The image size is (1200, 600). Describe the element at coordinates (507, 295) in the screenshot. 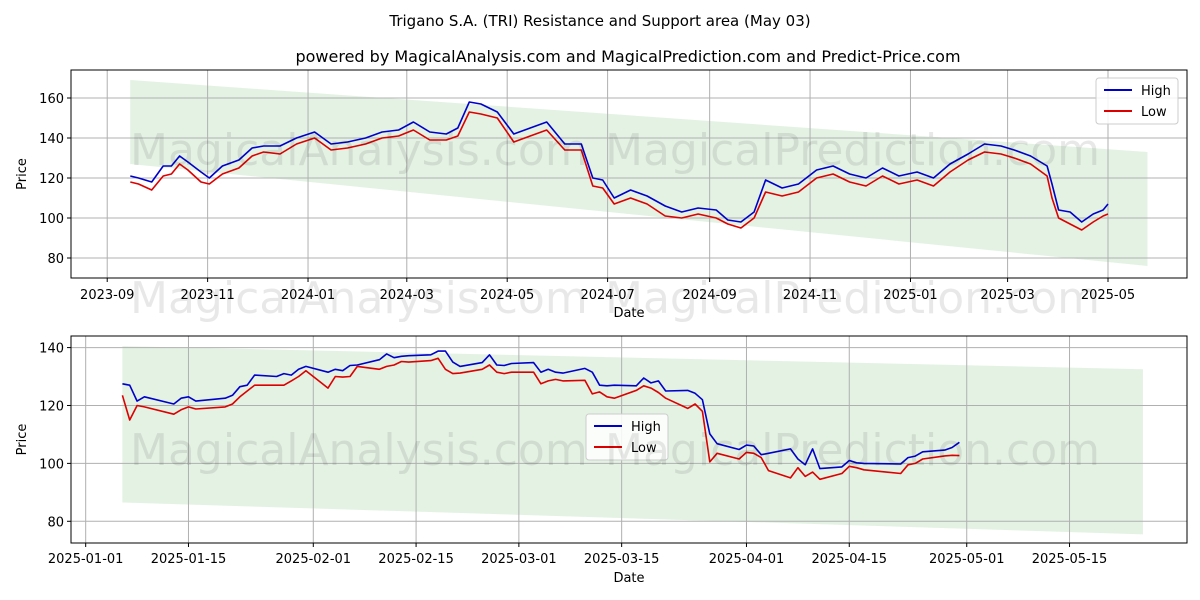

I see `x-tick-label: 2024-05` at that location.